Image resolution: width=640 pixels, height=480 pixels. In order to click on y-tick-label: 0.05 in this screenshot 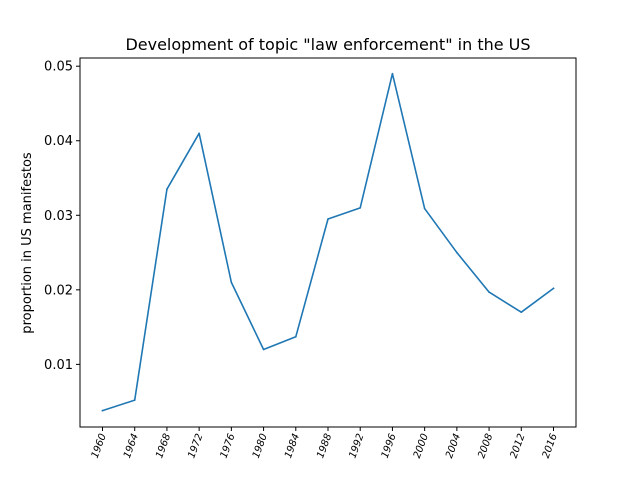, I will do `click(58, 67)`.